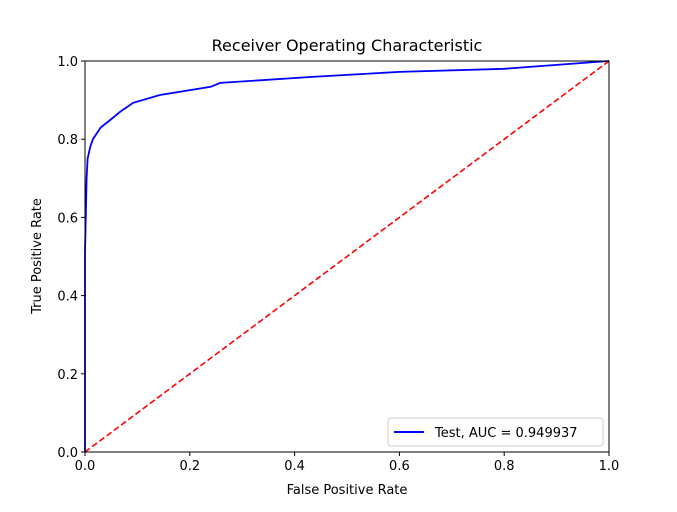 The image size is (677, 512). I want to click on chart-title: Receiver Operating Characteristic, so click(347, 45).